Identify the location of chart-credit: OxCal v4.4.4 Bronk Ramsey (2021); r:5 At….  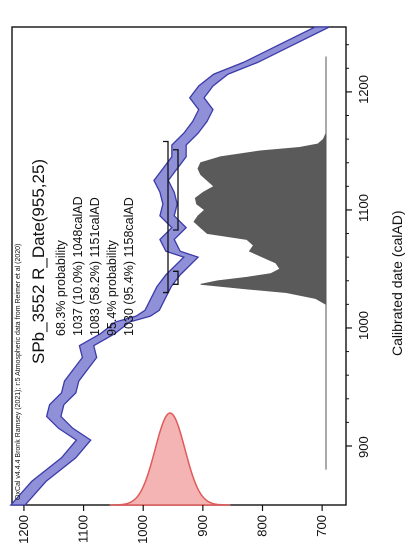
(18, 372).